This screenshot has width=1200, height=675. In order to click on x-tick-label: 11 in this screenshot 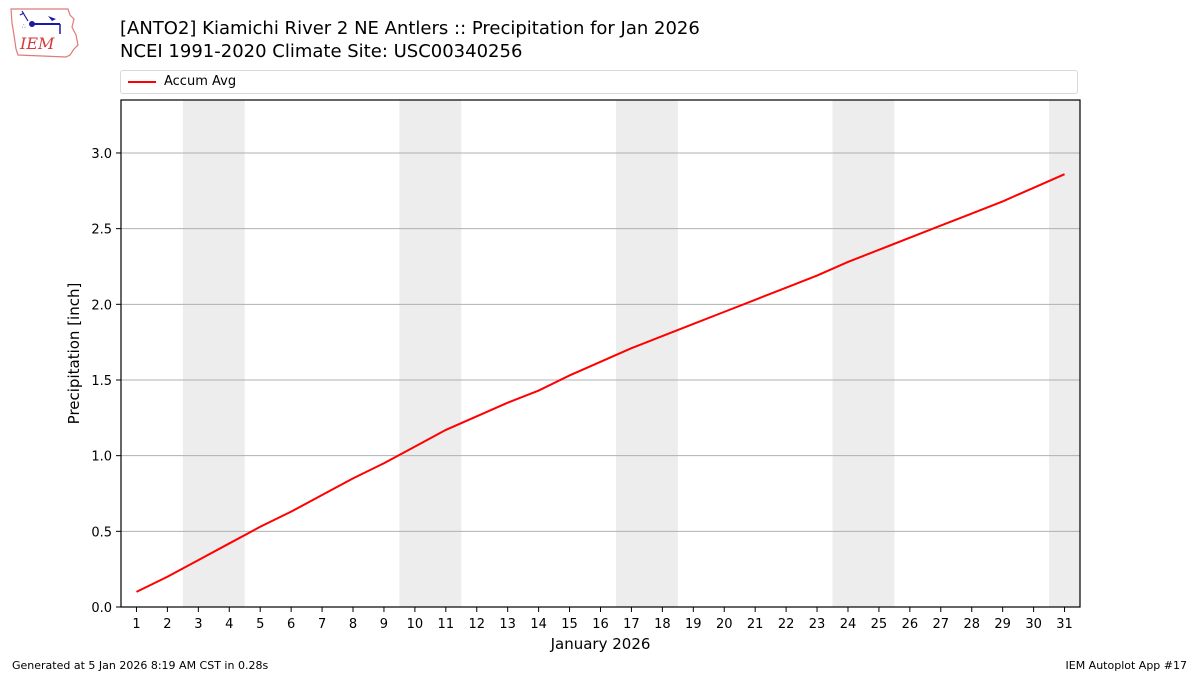, I will do `click(446, 624)`.